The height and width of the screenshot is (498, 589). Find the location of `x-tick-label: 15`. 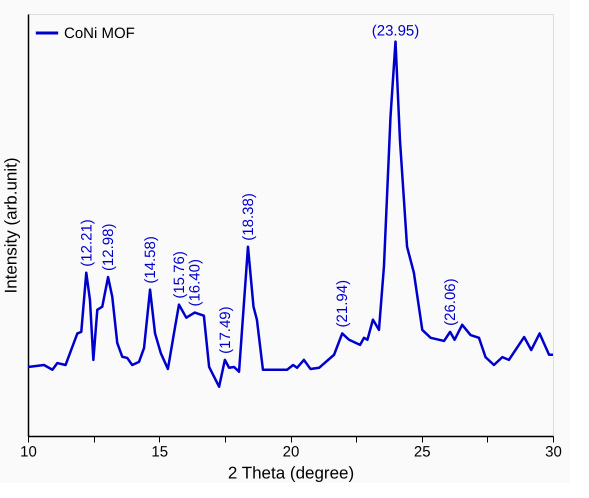

x-tick-label: 15 is located at coordinates (159, 452).